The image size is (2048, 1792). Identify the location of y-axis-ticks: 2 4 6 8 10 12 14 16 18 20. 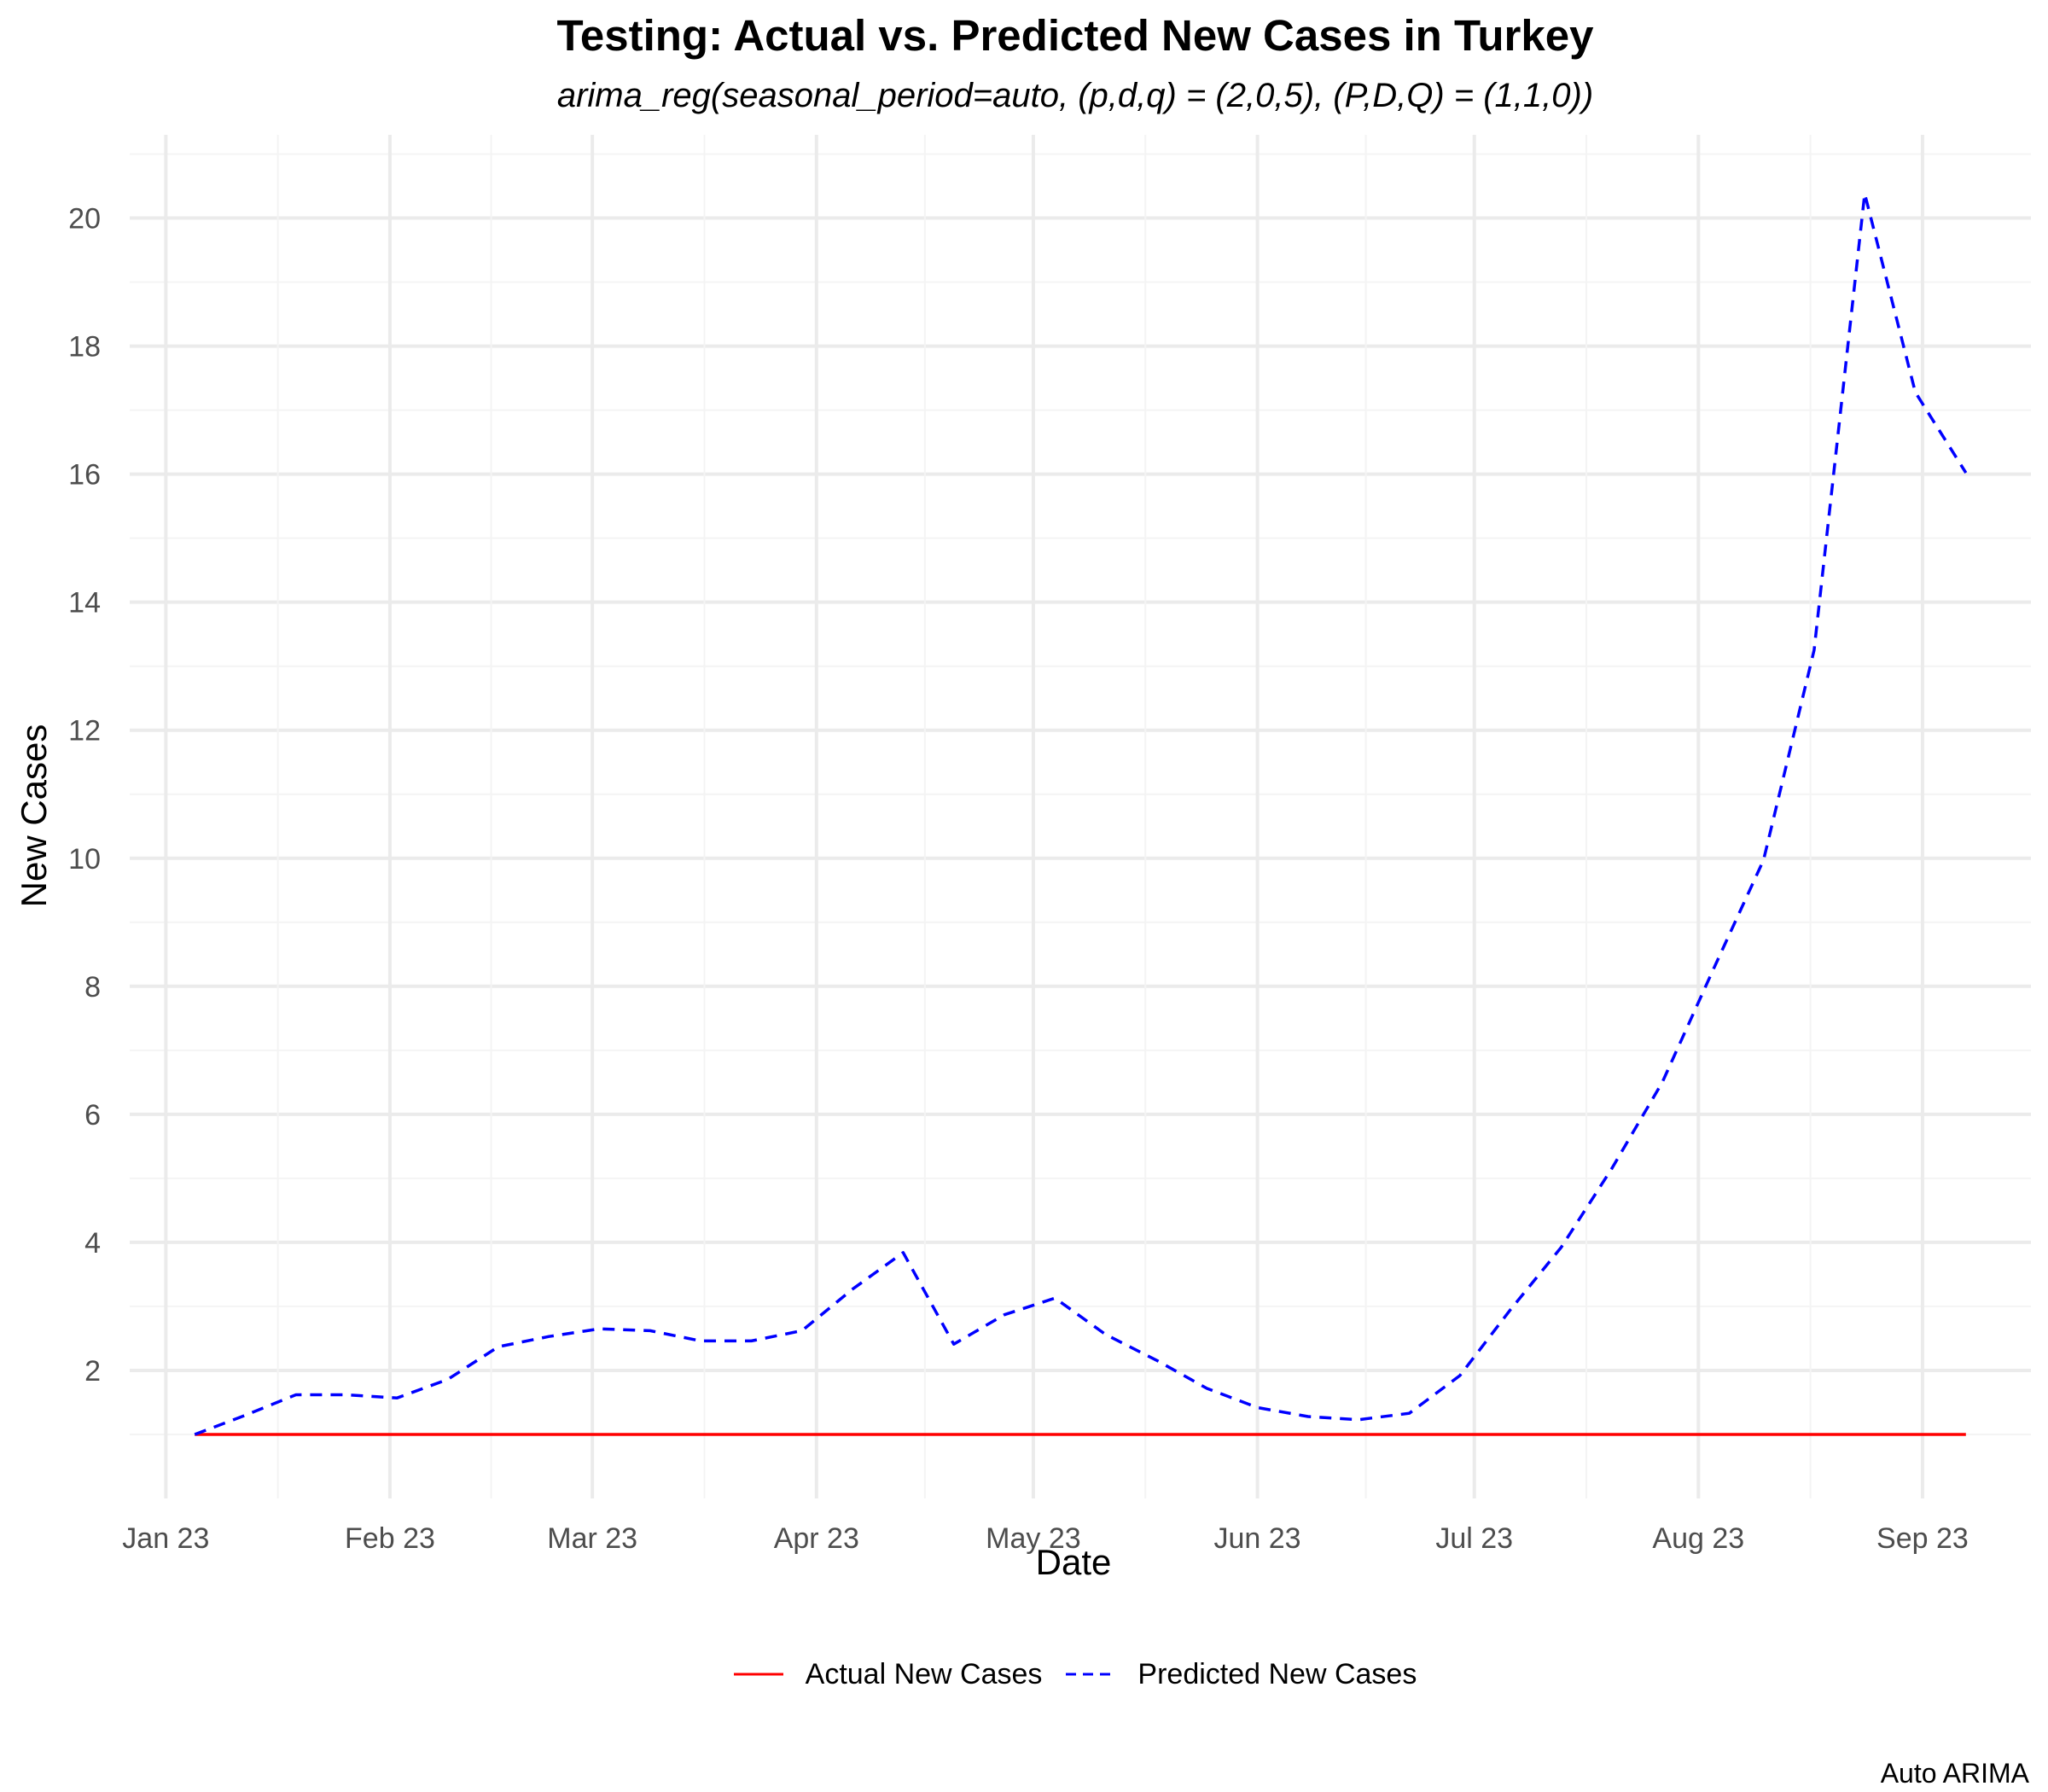
(84, 795).